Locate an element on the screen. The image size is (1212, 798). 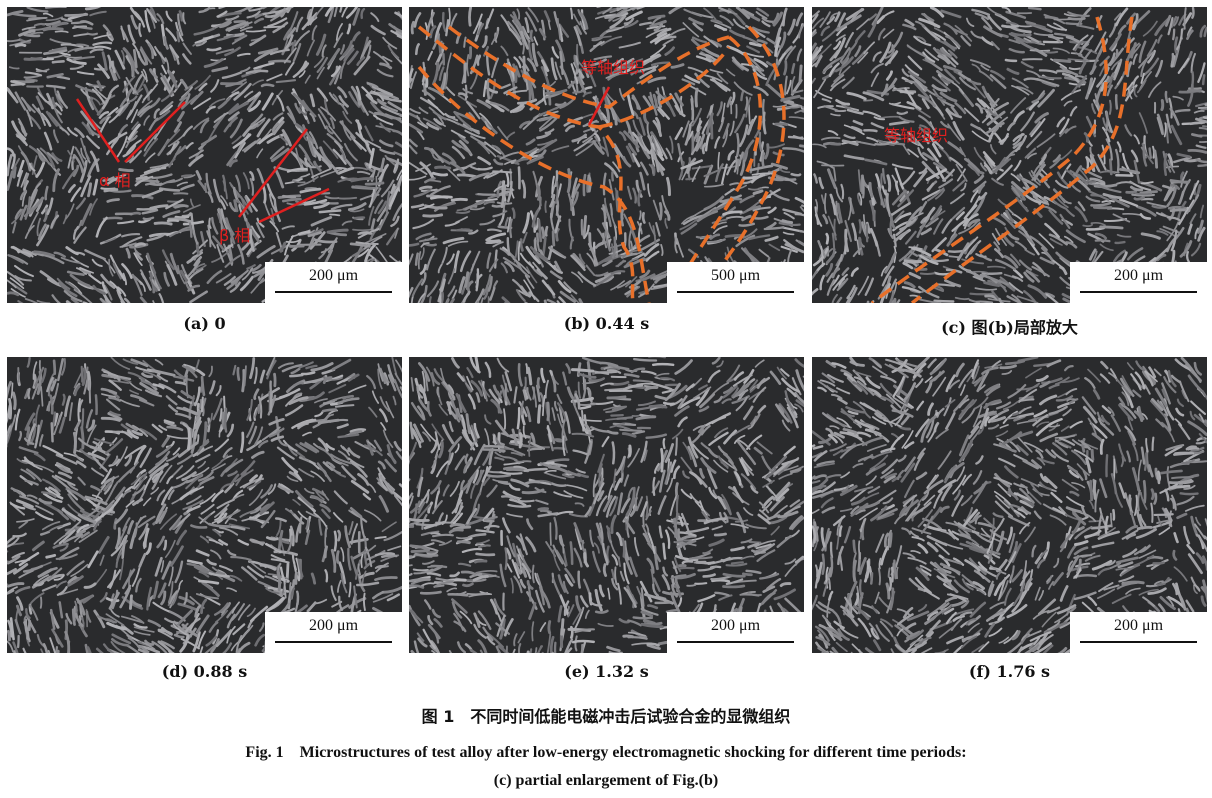
micrograph-e: 200 μm is located at coordinates (606, 505).